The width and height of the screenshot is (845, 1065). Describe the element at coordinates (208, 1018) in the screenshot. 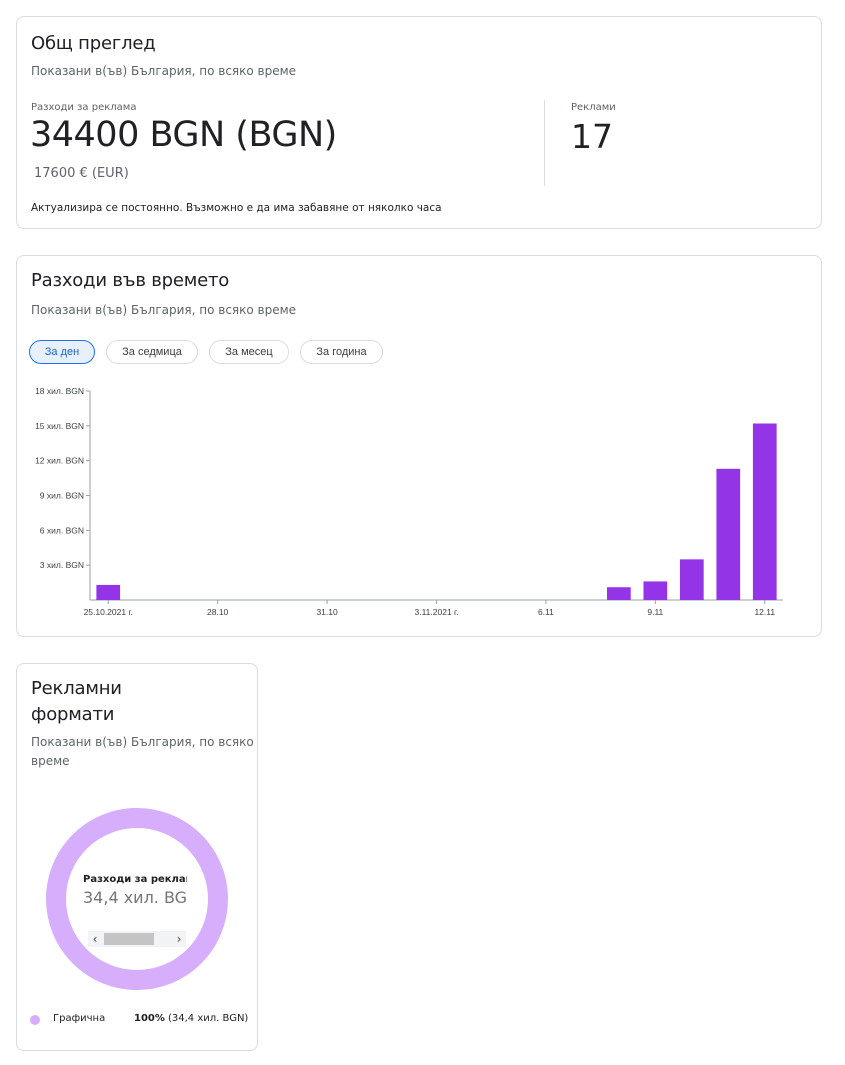

I see `legend-format-amount: (34,4 хил. BGN)` at that location.